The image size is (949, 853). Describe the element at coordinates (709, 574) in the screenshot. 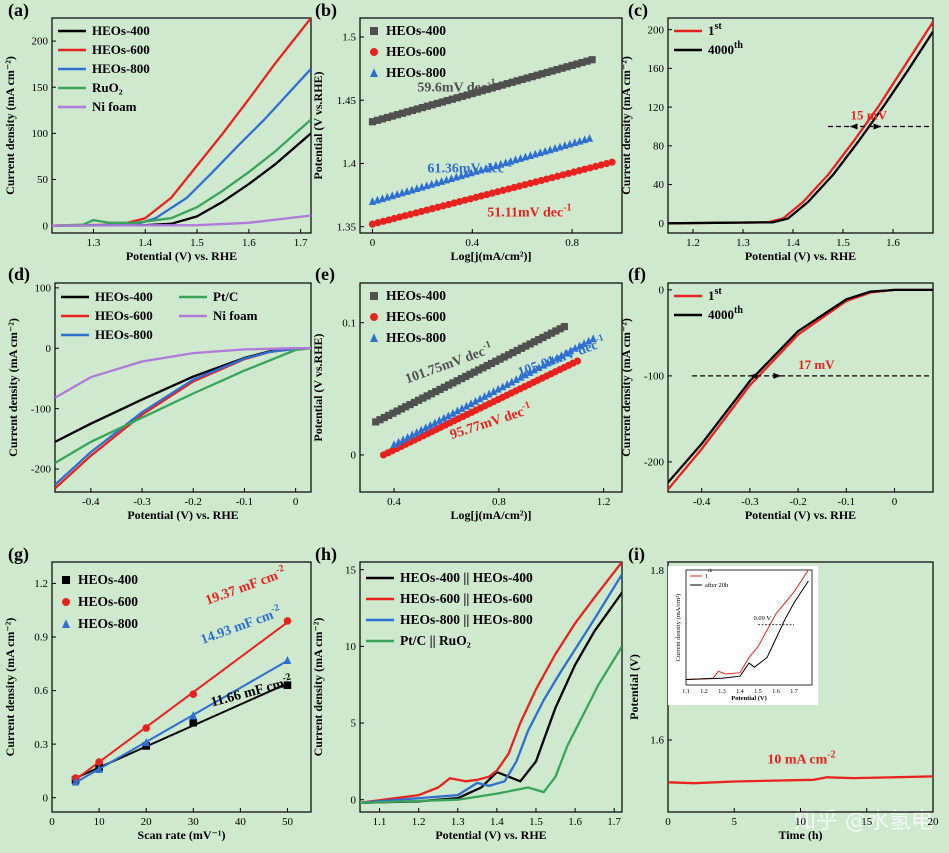

I see `inset-legend-label: 1th` at that location.